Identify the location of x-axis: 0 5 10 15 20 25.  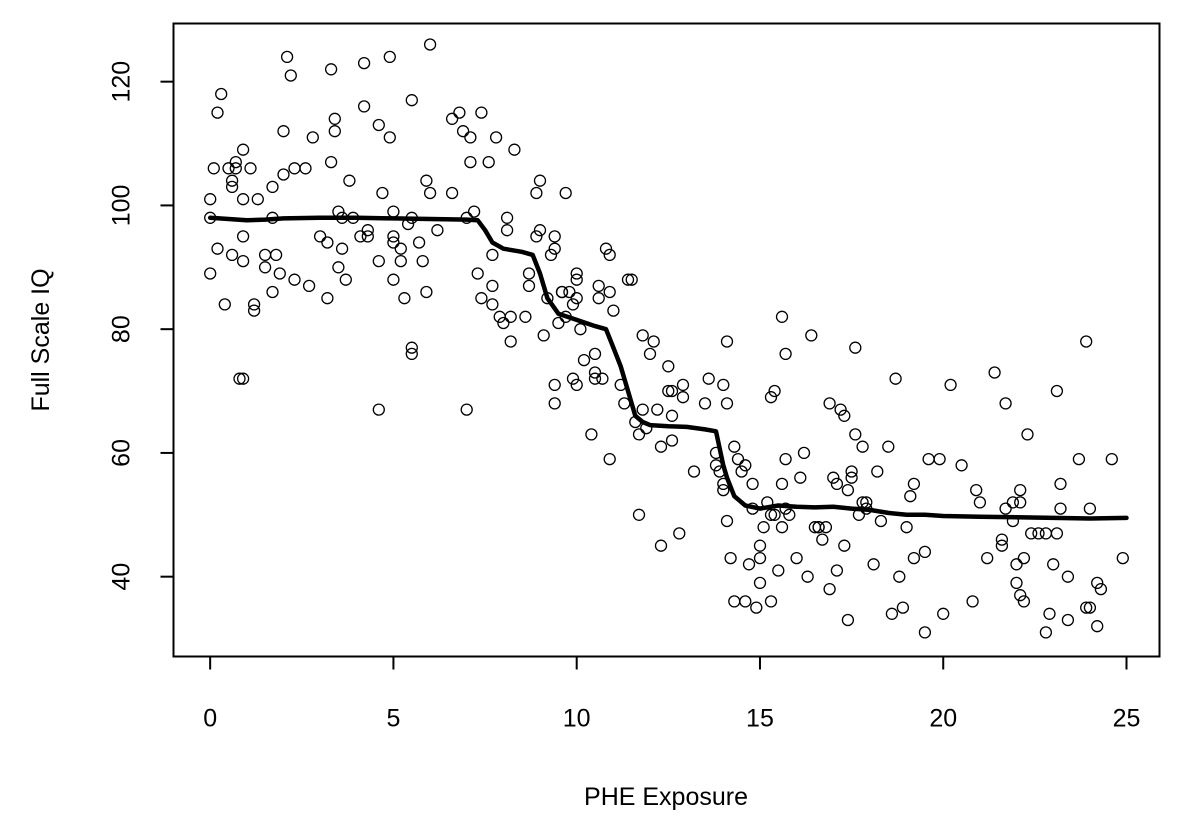
(671, 694).